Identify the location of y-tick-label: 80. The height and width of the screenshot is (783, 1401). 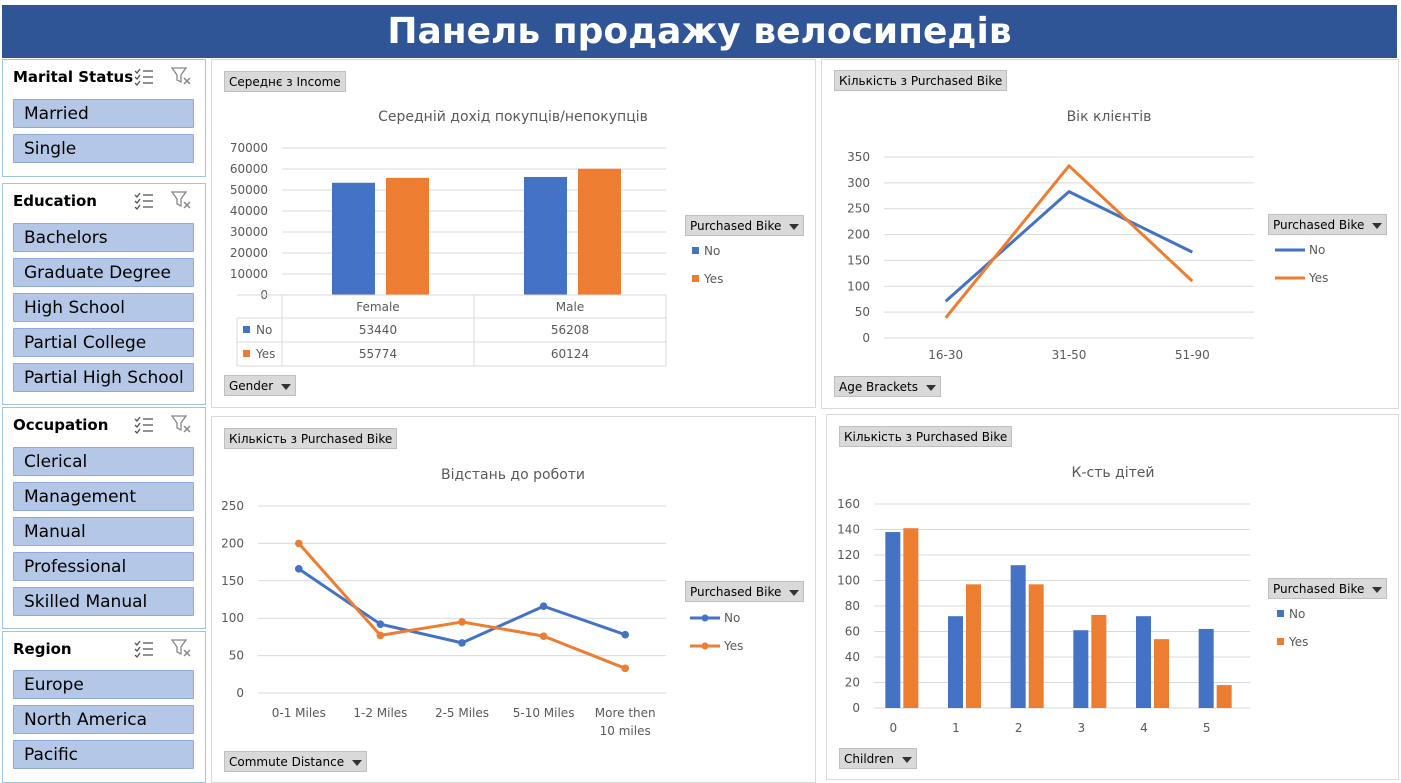
(852, 606).